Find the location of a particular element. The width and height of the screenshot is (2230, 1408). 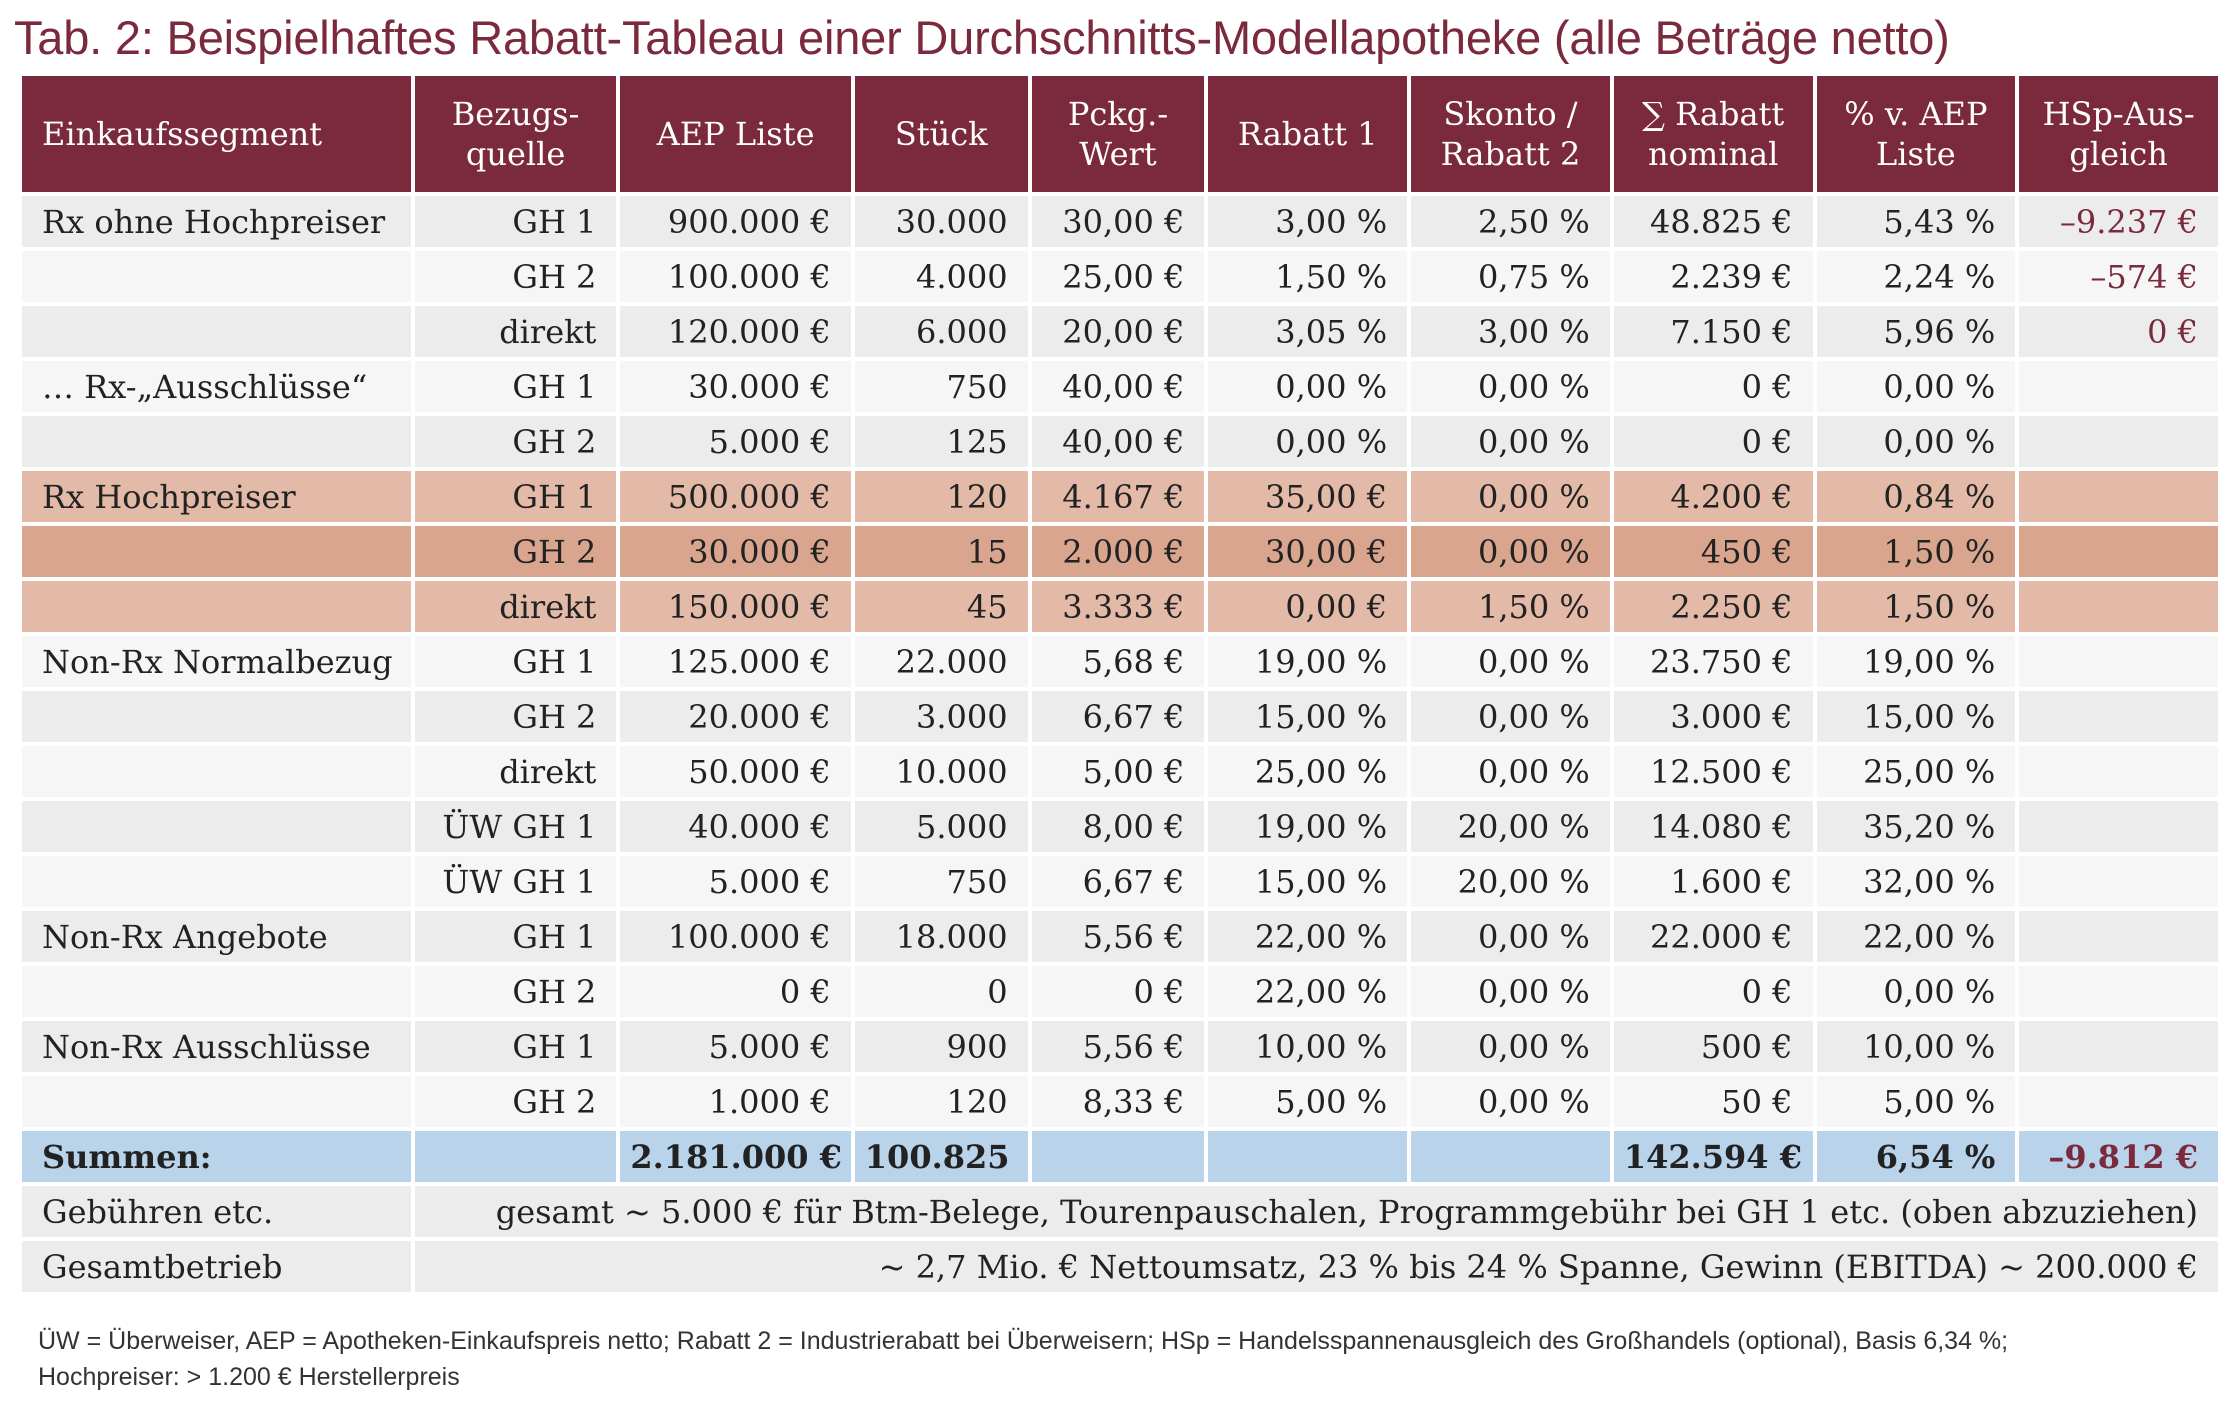

value-cell-aep-list: 150.000 € is located at coordinates (735, 608).